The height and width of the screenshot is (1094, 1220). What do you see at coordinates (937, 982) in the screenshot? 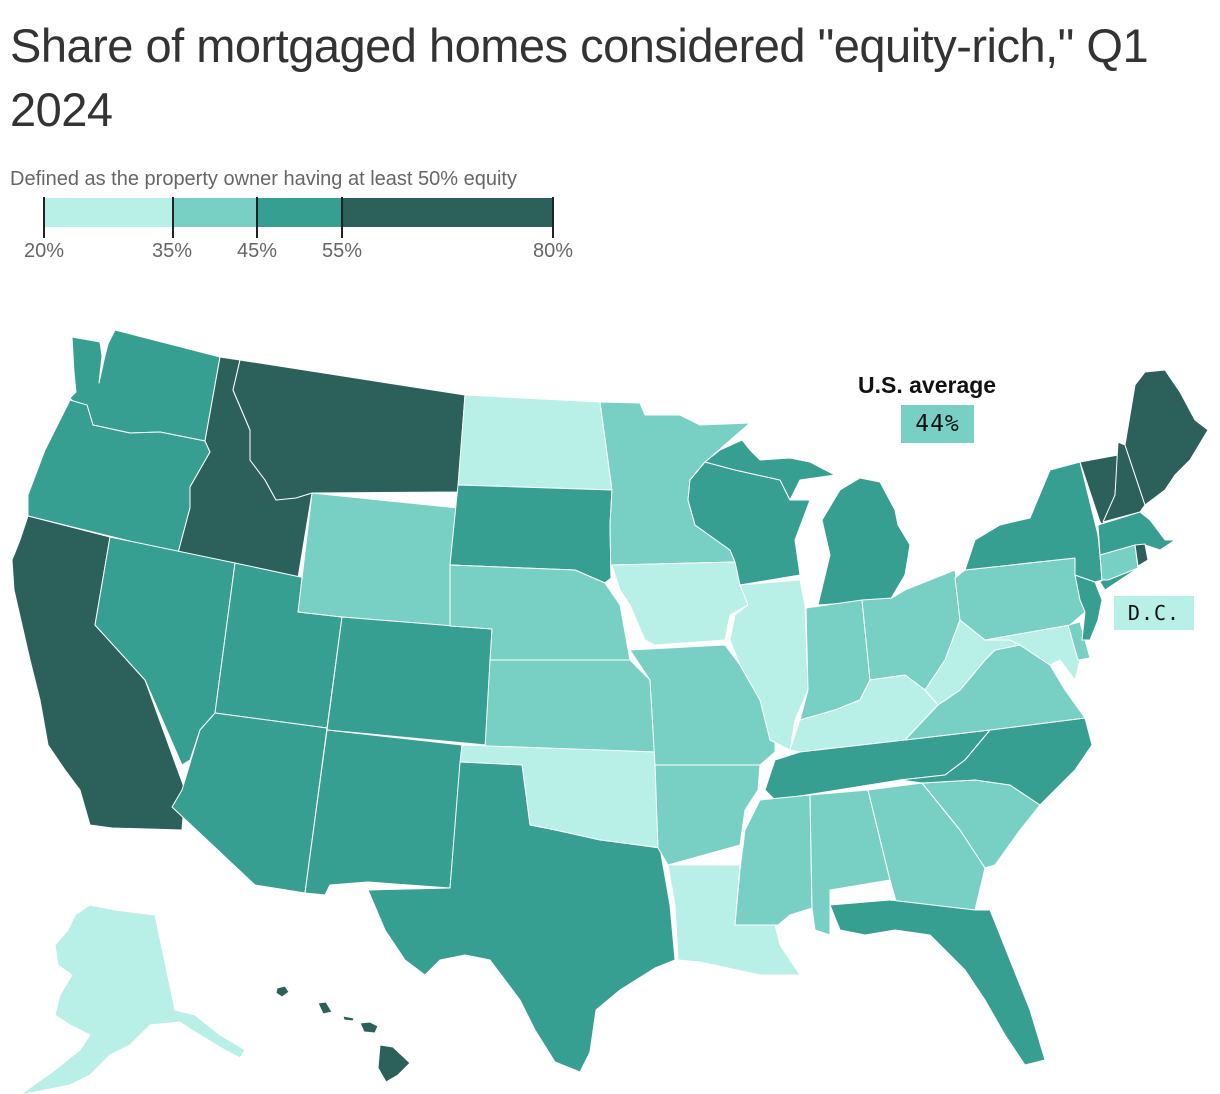
I see `state-FL` at bounding box center [937, 982].